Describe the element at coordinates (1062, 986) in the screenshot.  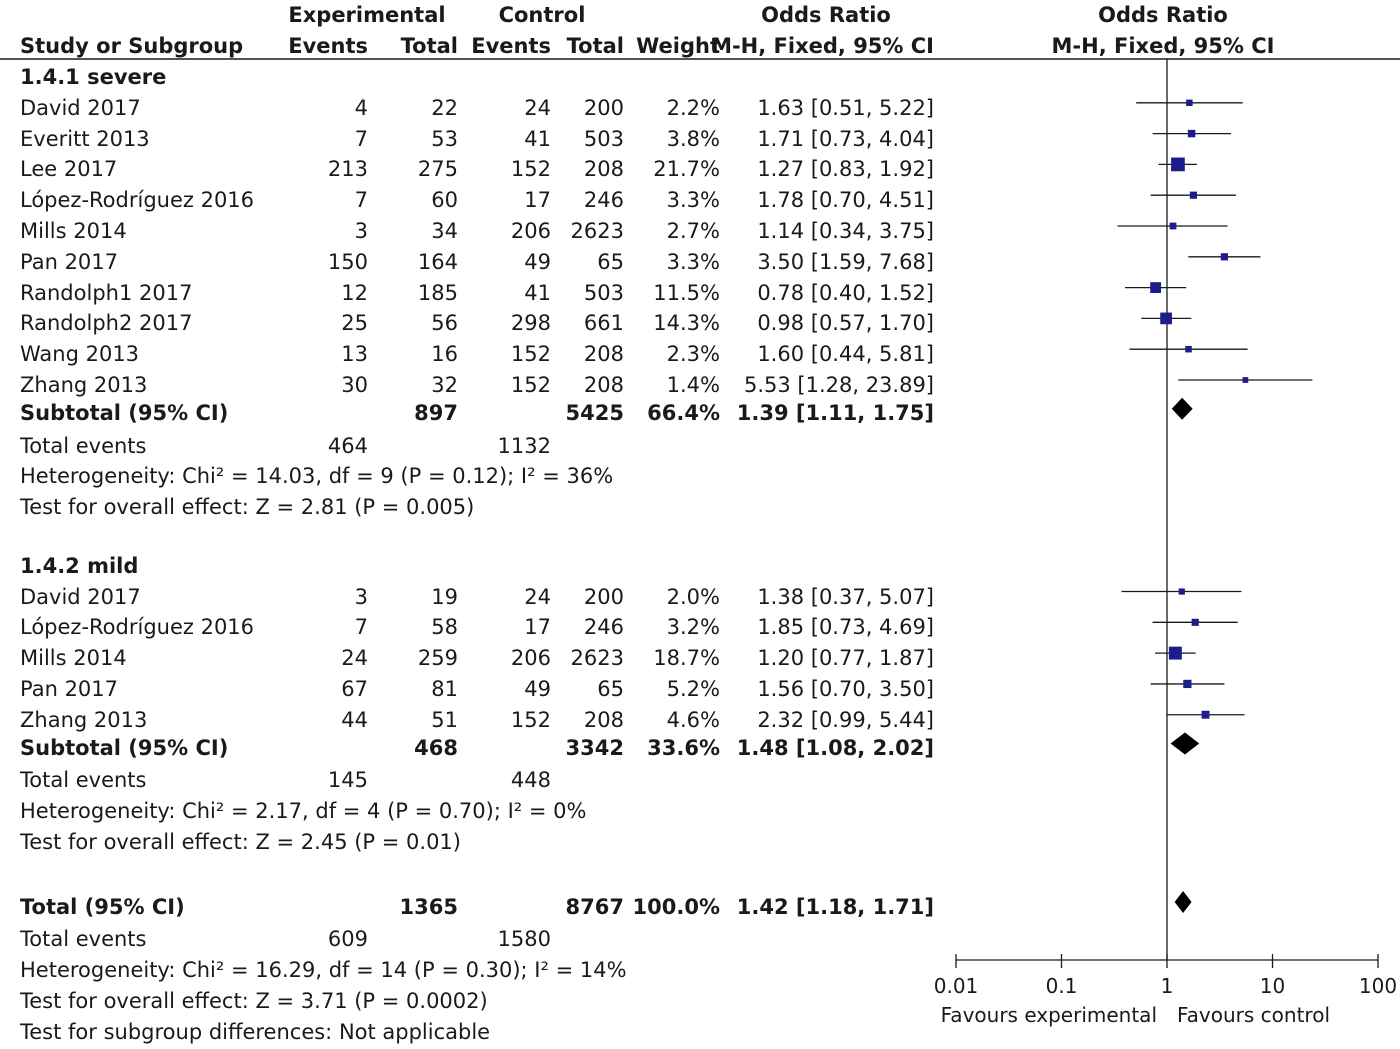
I see `x-tick-label: 0.1` at that location.